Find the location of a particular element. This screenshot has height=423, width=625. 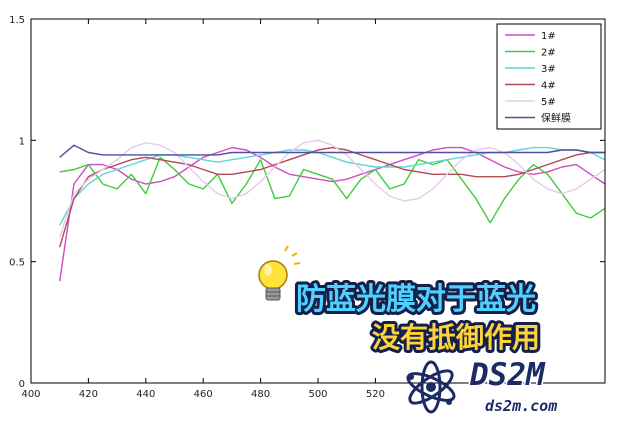

x-tick-label: 480 is located at coordinates (260, 394).